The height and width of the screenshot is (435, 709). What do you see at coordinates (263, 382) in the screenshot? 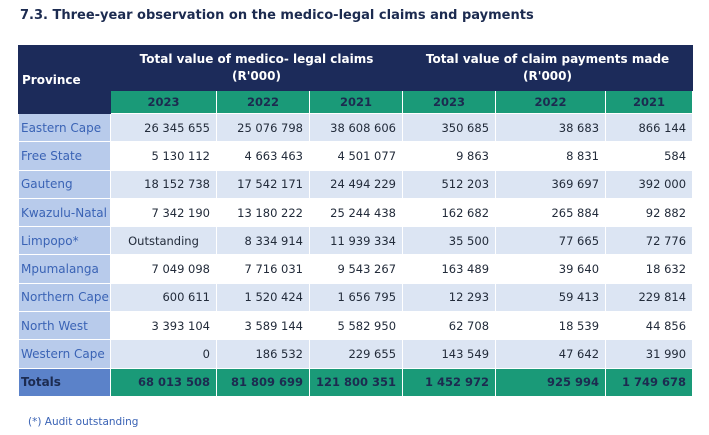
I see `totals-value-cell: 81 809 699` at bounding box center [263, 382].